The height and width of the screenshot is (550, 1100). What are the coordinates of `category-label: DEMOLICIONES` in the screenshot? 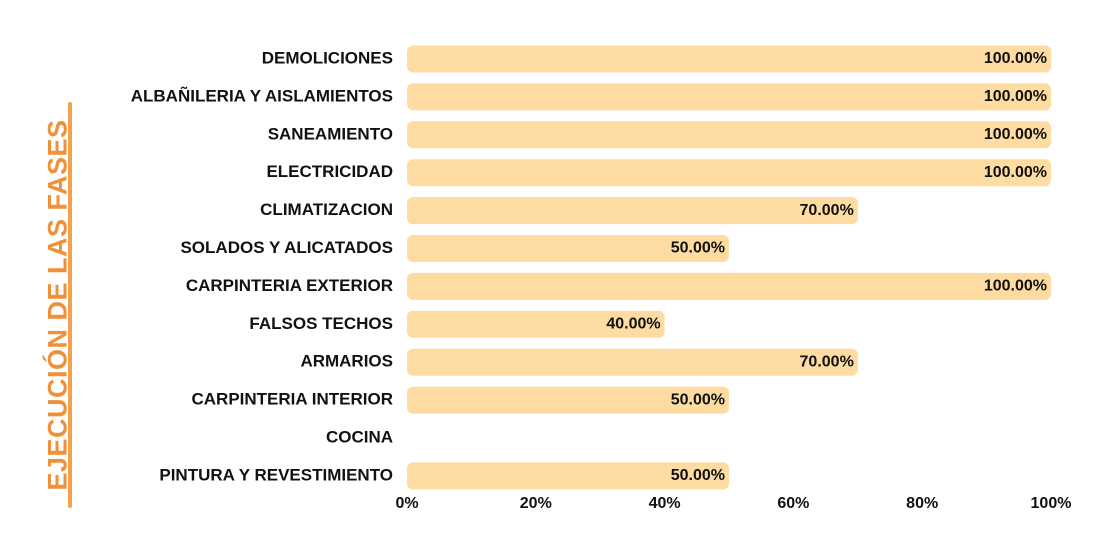 It's located at (327, 57).